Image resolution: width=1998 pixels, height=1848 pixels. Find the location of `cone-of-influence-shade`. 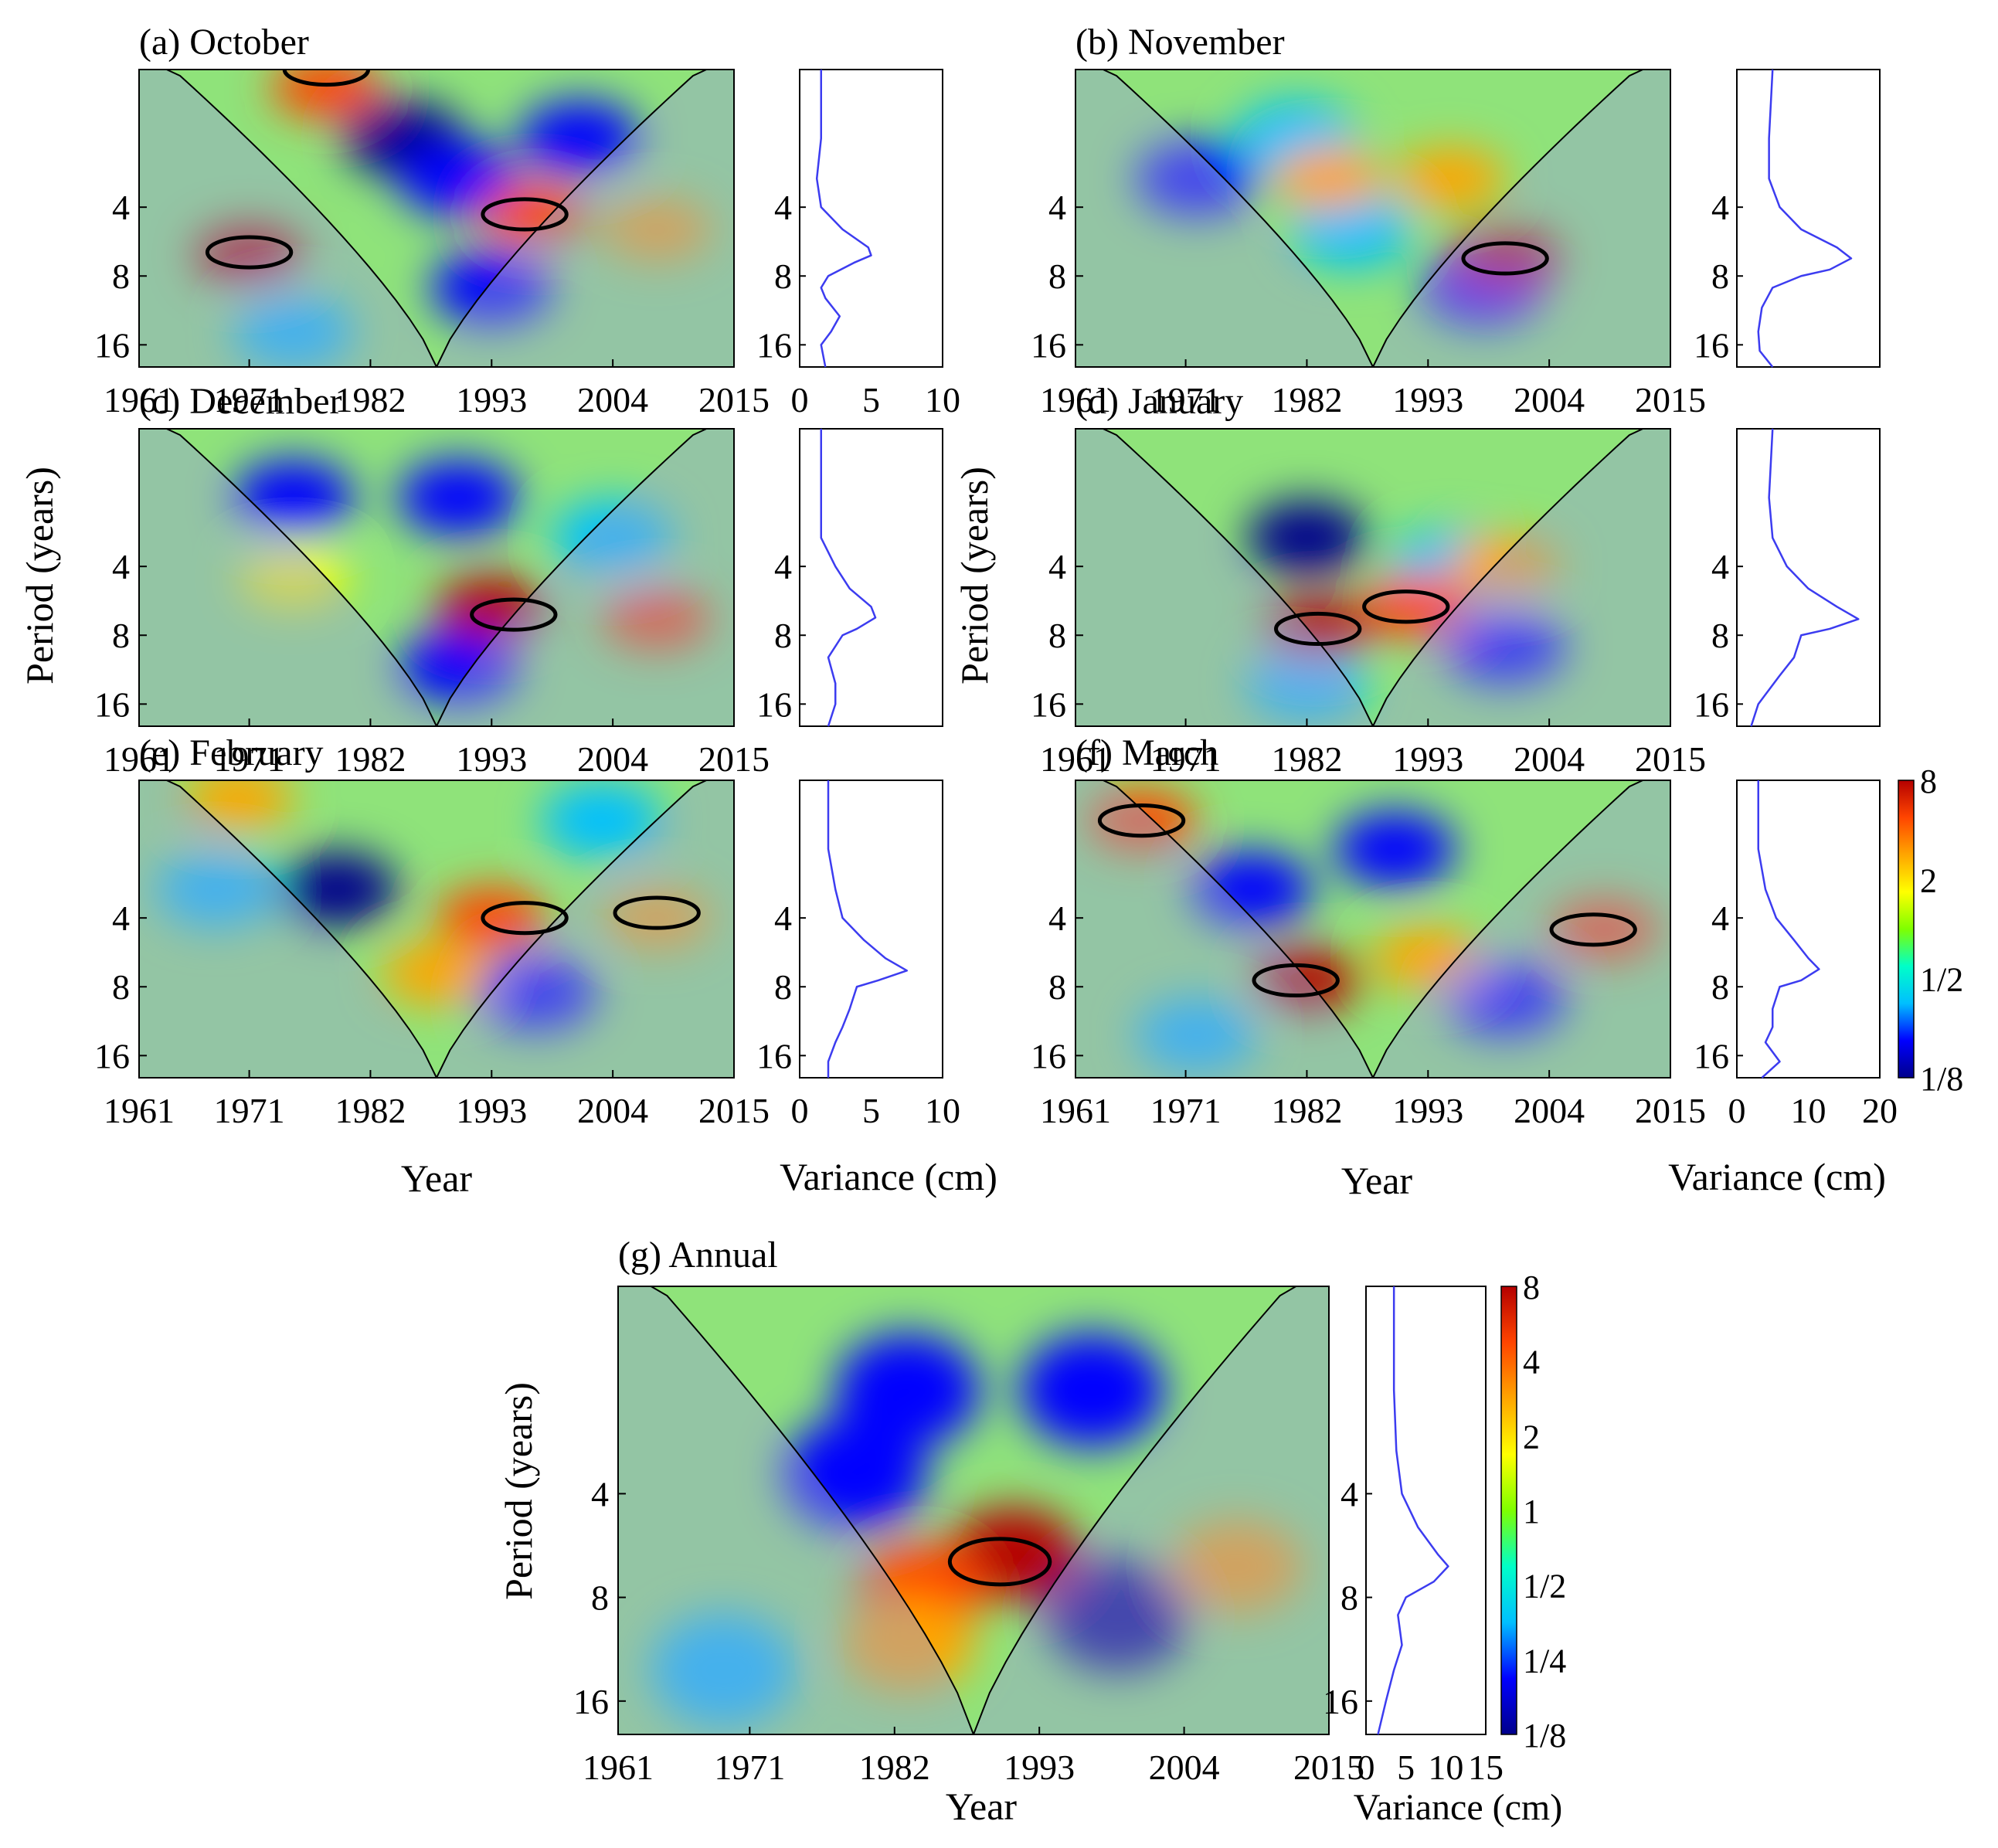

cone-of-influence-shade is located at coordinates (1372, 929).